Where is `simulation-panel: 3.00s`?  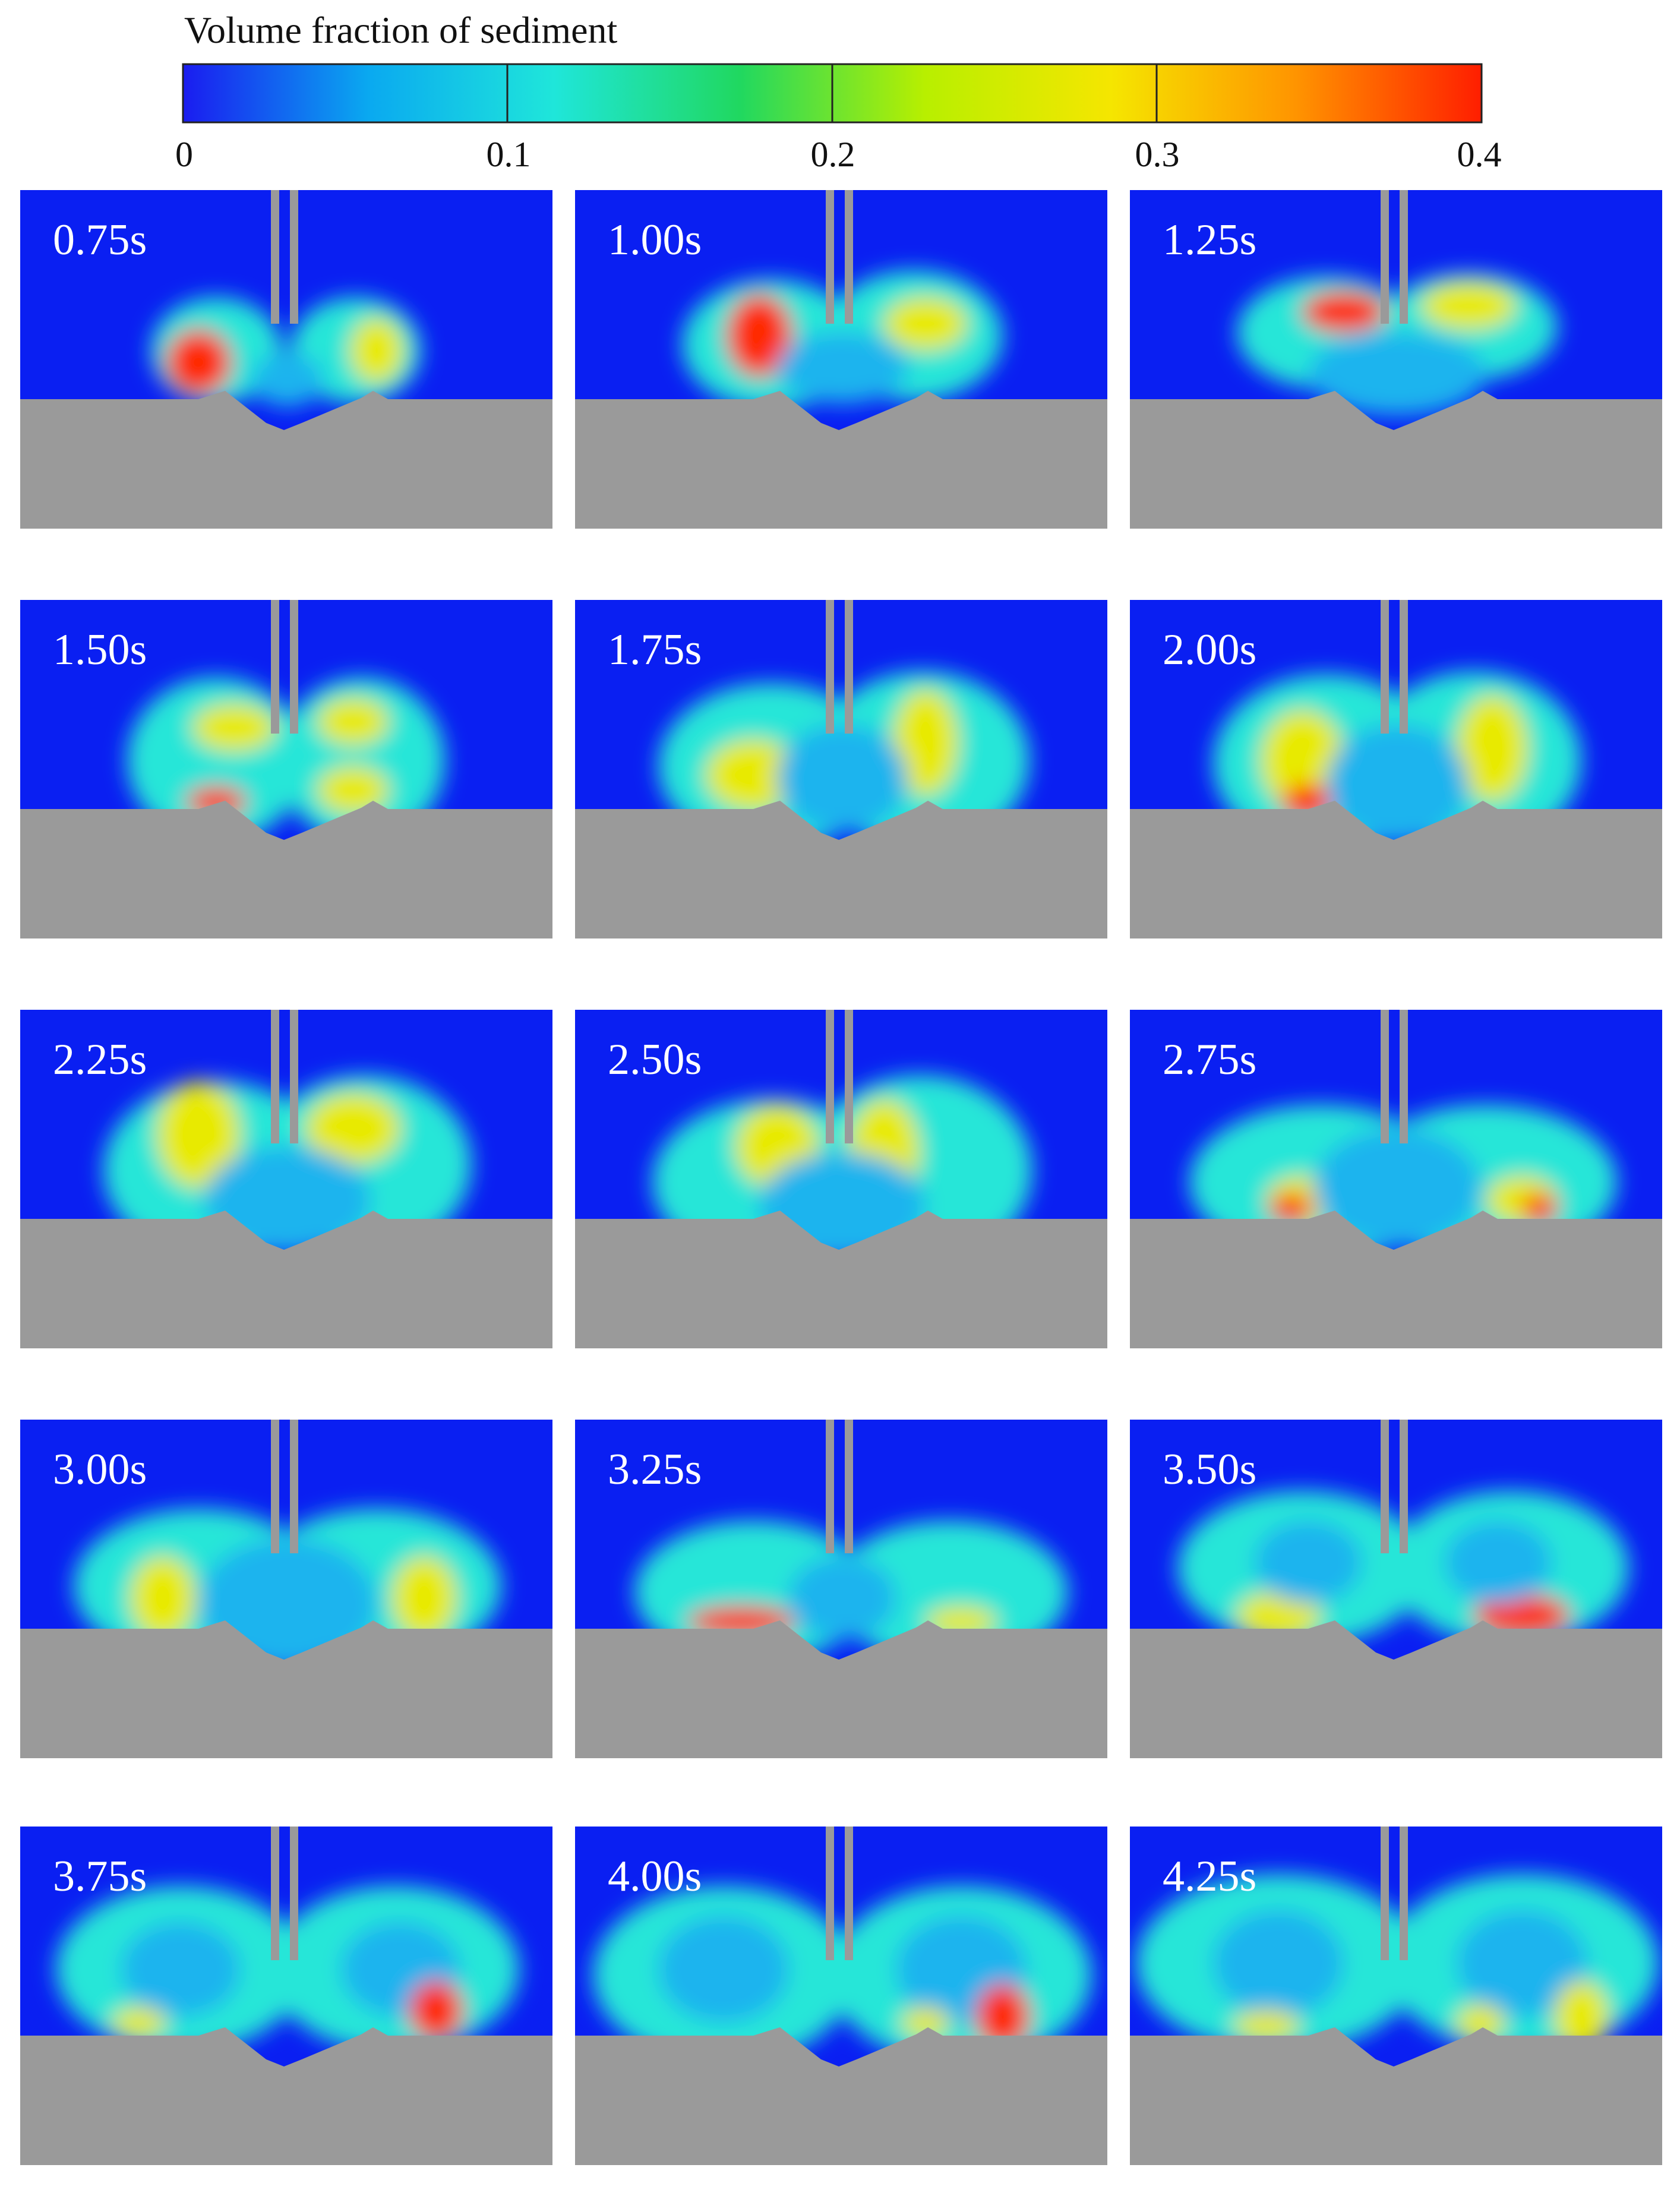 simulation-panel: 3.00s is located at coordinates (286, 1589).